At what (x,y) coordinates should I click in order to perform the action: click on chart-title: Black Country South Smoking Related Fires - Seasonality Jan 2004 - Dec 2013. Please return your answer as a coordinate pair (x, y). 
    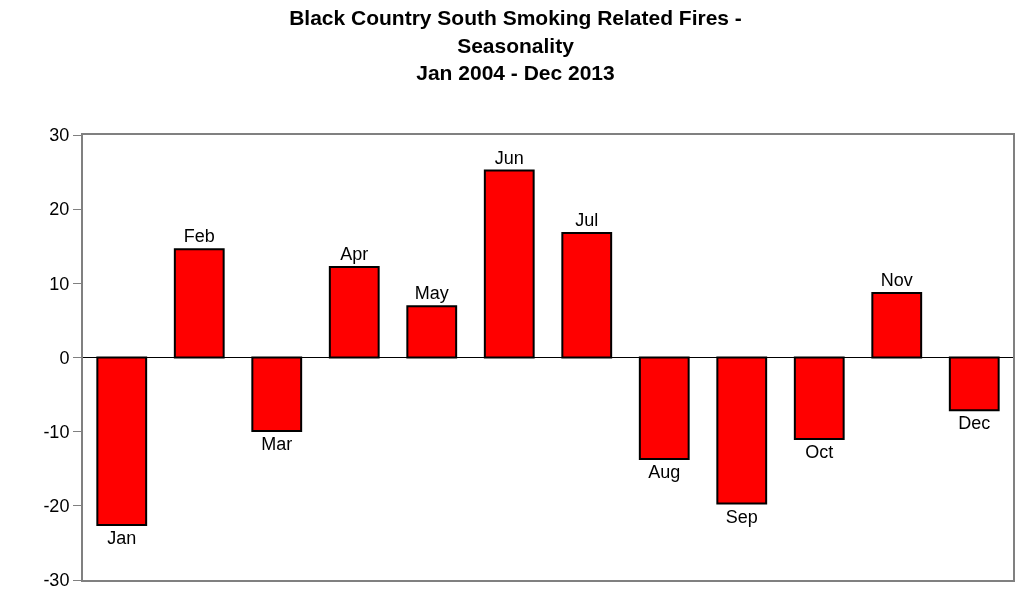
    Looking at the image, I should click on (515, 45).